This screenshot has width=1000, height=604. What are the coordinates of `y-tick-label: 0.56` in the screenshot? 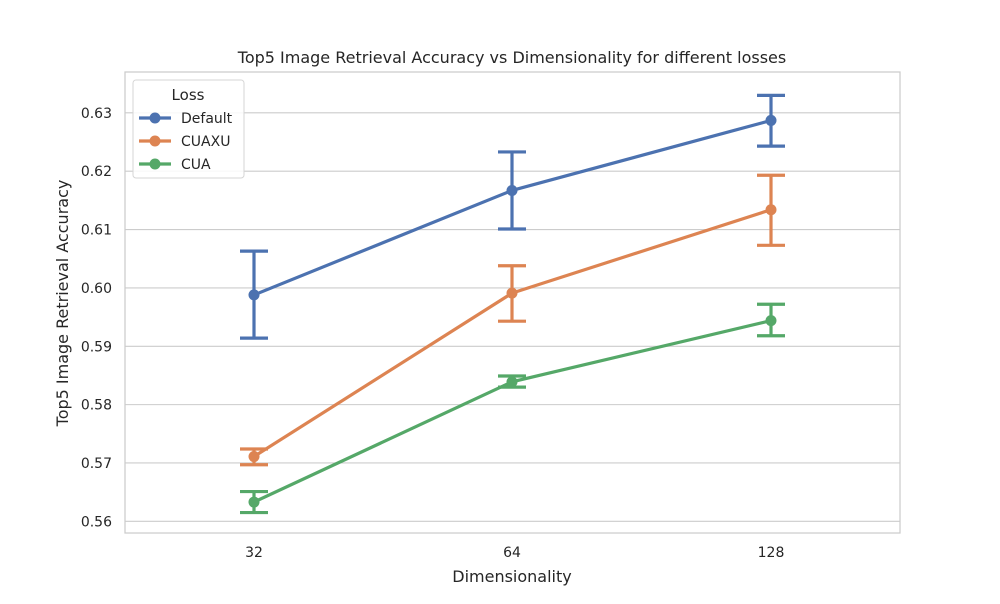 It's located at (96, 522).